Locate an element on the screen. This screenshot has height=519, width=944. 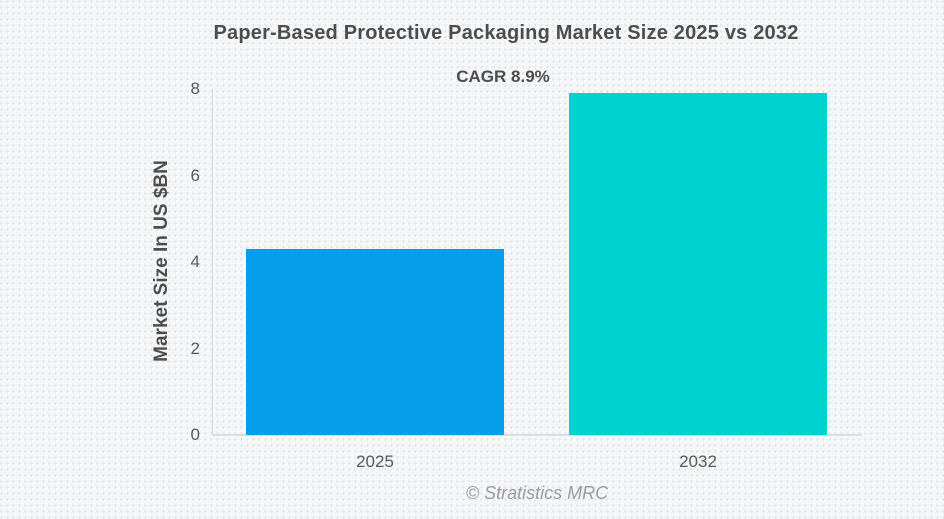
y-tick-label: 8 is located at coordinates (195, 88).